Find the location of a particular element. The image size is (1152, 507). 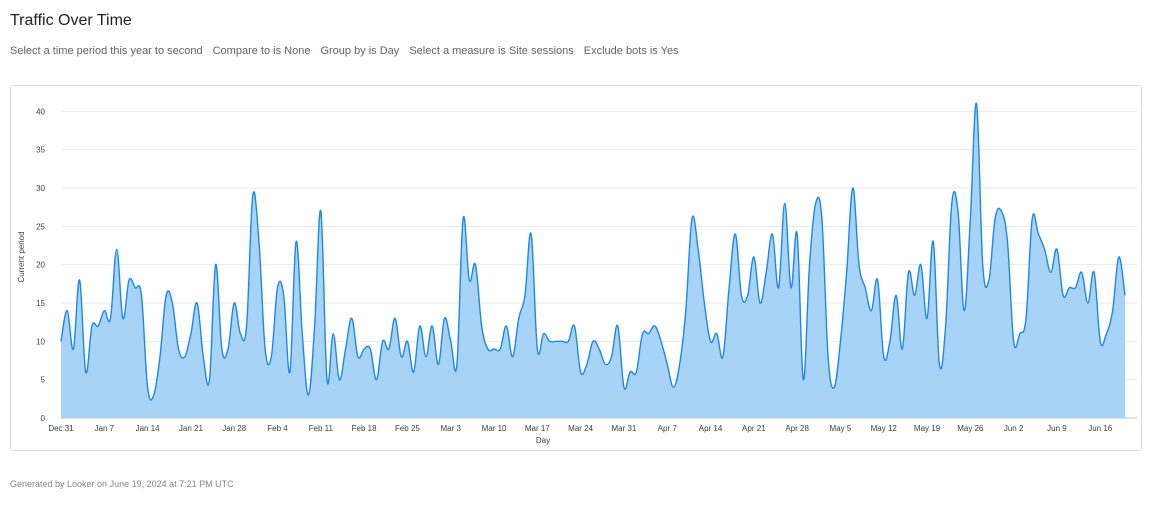

x-tick-label: Mar 31 is located at coordinates (623, 428).